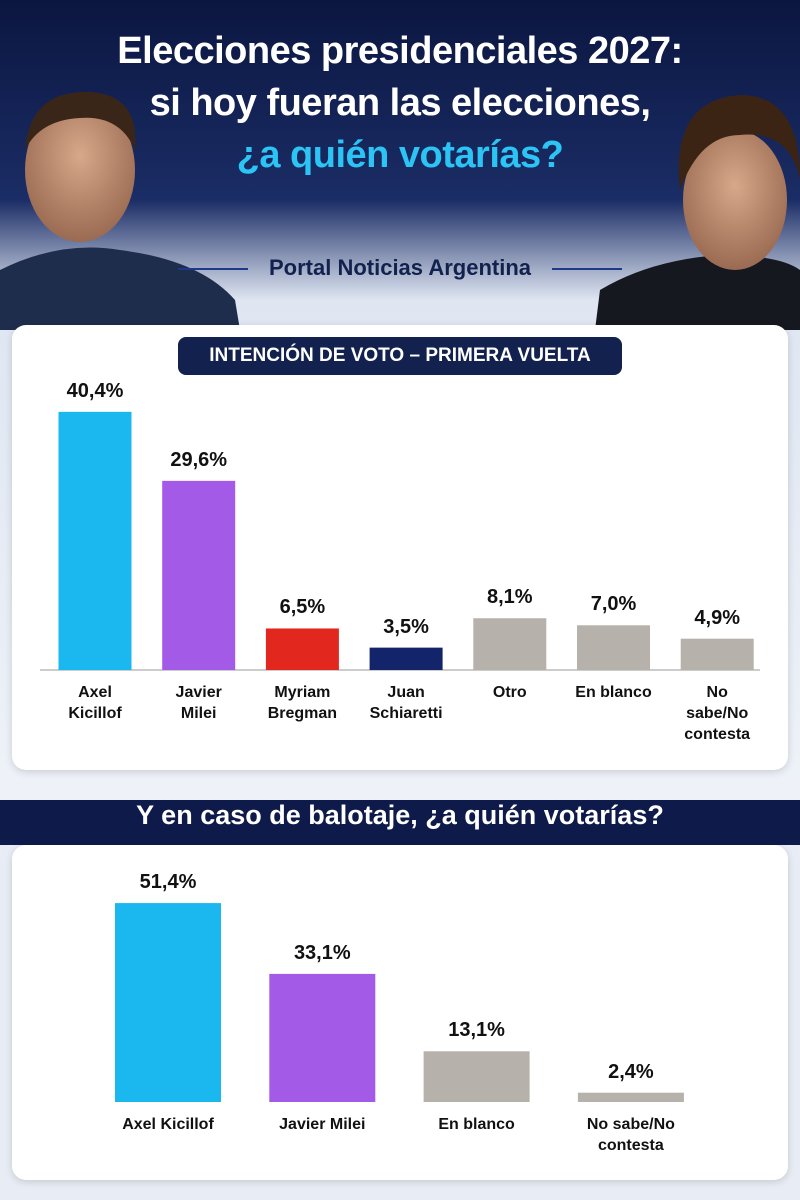 The image size is (800, 1200). What do you see at coordinates (322, 952) in the screenshot?
I see `value-label: 33,1%` at bounding box center [322, 952].